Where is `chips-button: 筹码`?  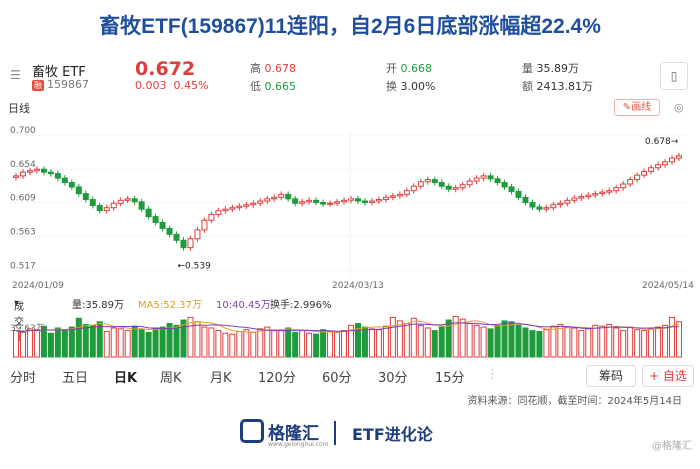
chips-button: 筹码 is located at coordinates (611, 376).